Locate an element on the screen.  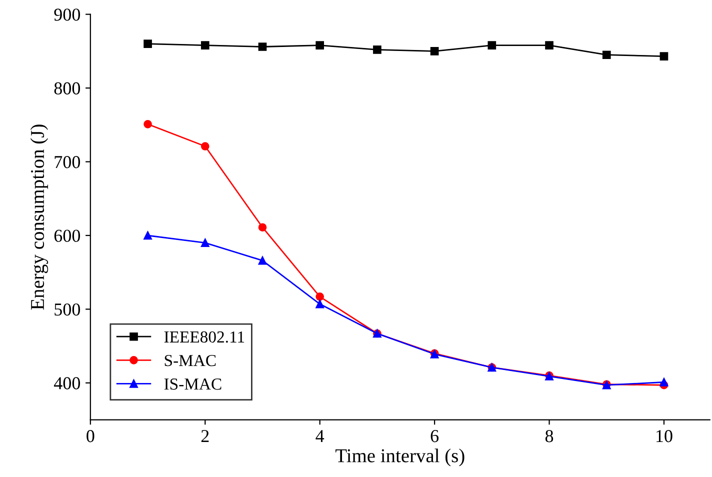
y-axis-title: Energy consumption (J) is located at coordinates (39, 217).